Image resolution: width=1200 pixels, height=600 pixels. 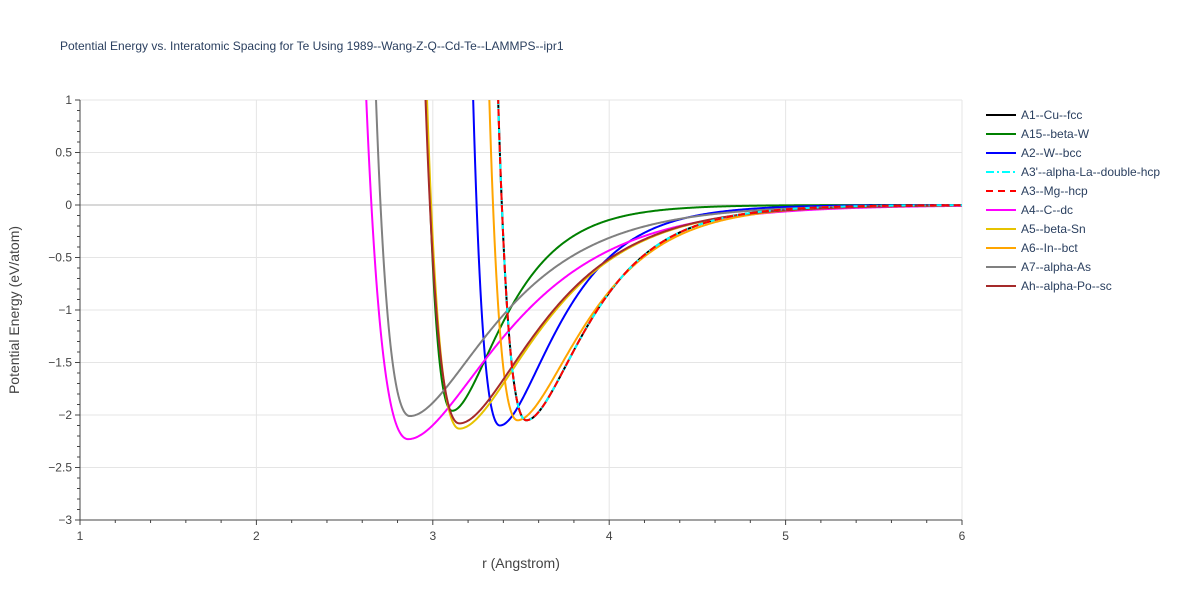 I want to click on legend-label: A3'--alpha-La--double-hcp, so click(x=1090, y=172).